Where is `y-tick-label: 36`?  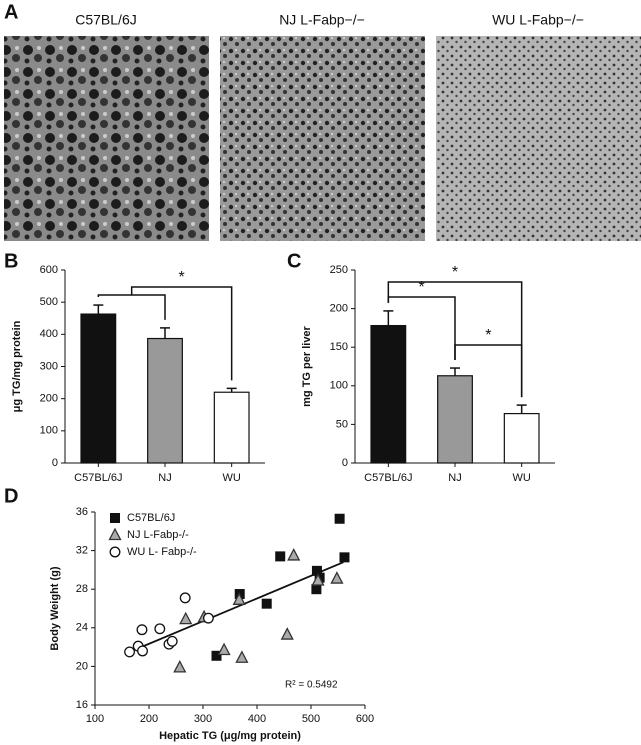
y-tick-label: 36 is located at coordinates (82, 512).